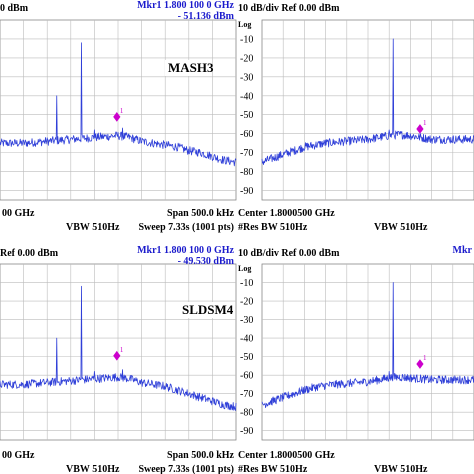 The height and width of the screenshot is (474, 474). Describe the element at coordinates (206, 261) in the screenshot. I see `marker-readout: - 49.530 dBm` at that location.